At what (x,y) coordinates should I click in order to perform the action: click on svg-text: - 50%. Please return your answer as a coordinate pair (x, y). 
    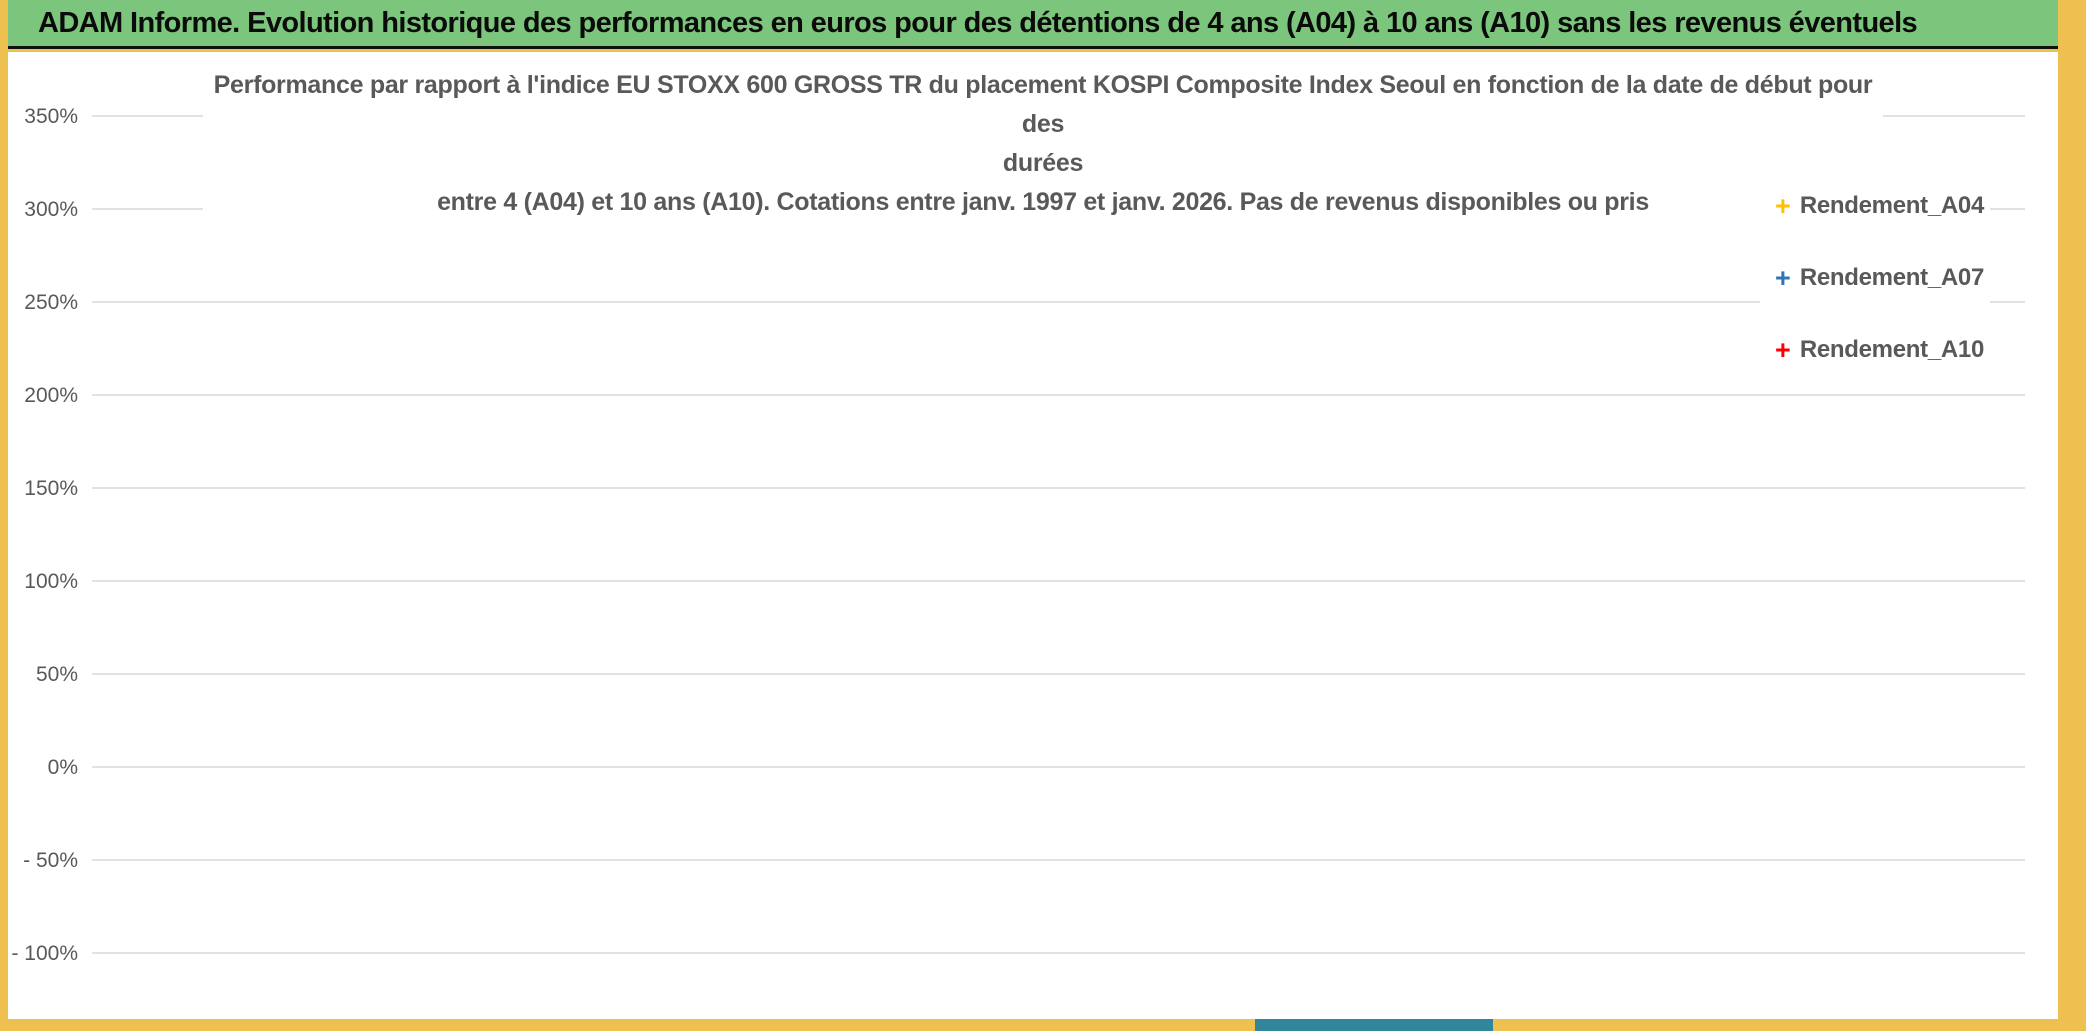
    Looking at the image, I should click on (50, 860).